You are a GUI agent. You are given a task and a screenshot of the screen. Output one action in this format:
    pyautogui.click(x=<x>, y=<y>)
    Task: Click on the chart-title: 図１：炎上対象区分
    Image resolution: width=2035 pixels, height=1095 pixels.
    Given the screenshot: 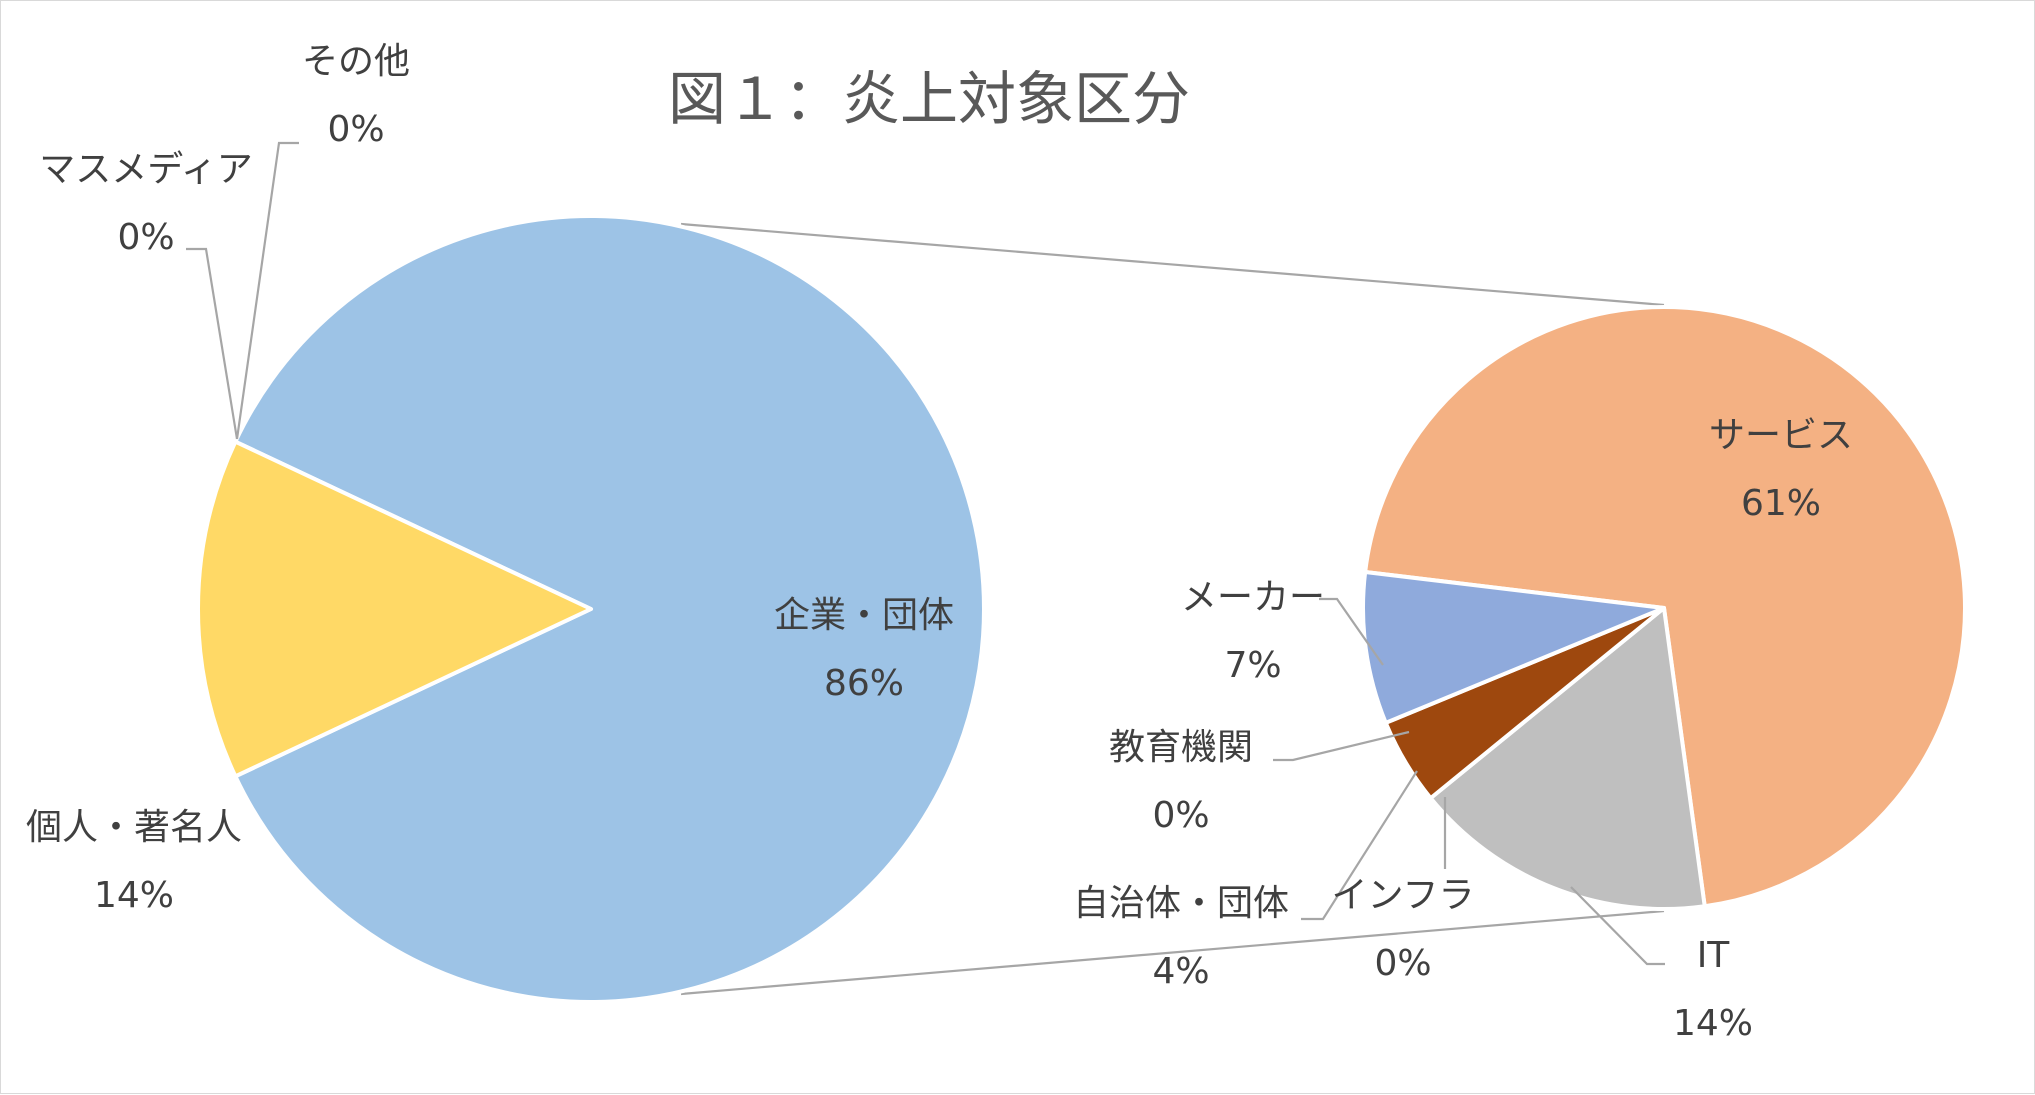 What is the action you would take?
    pyautogui.click(x=929, y=99)
    